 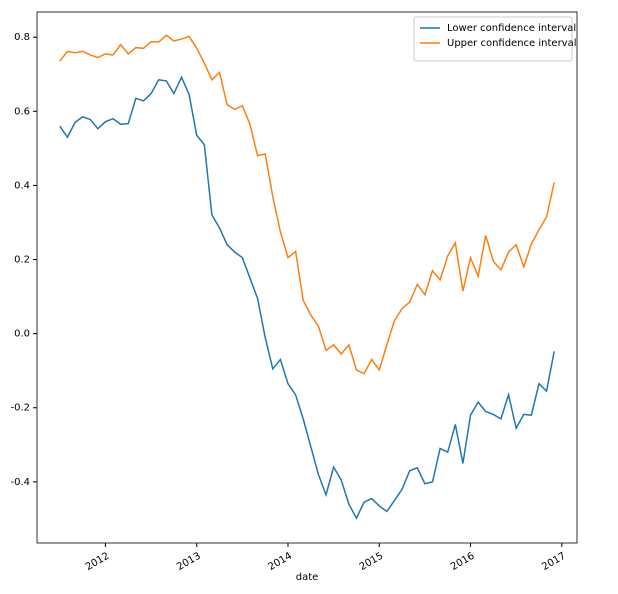 I want to click on x-tick-label: 2016, so click(x=463, y=562).